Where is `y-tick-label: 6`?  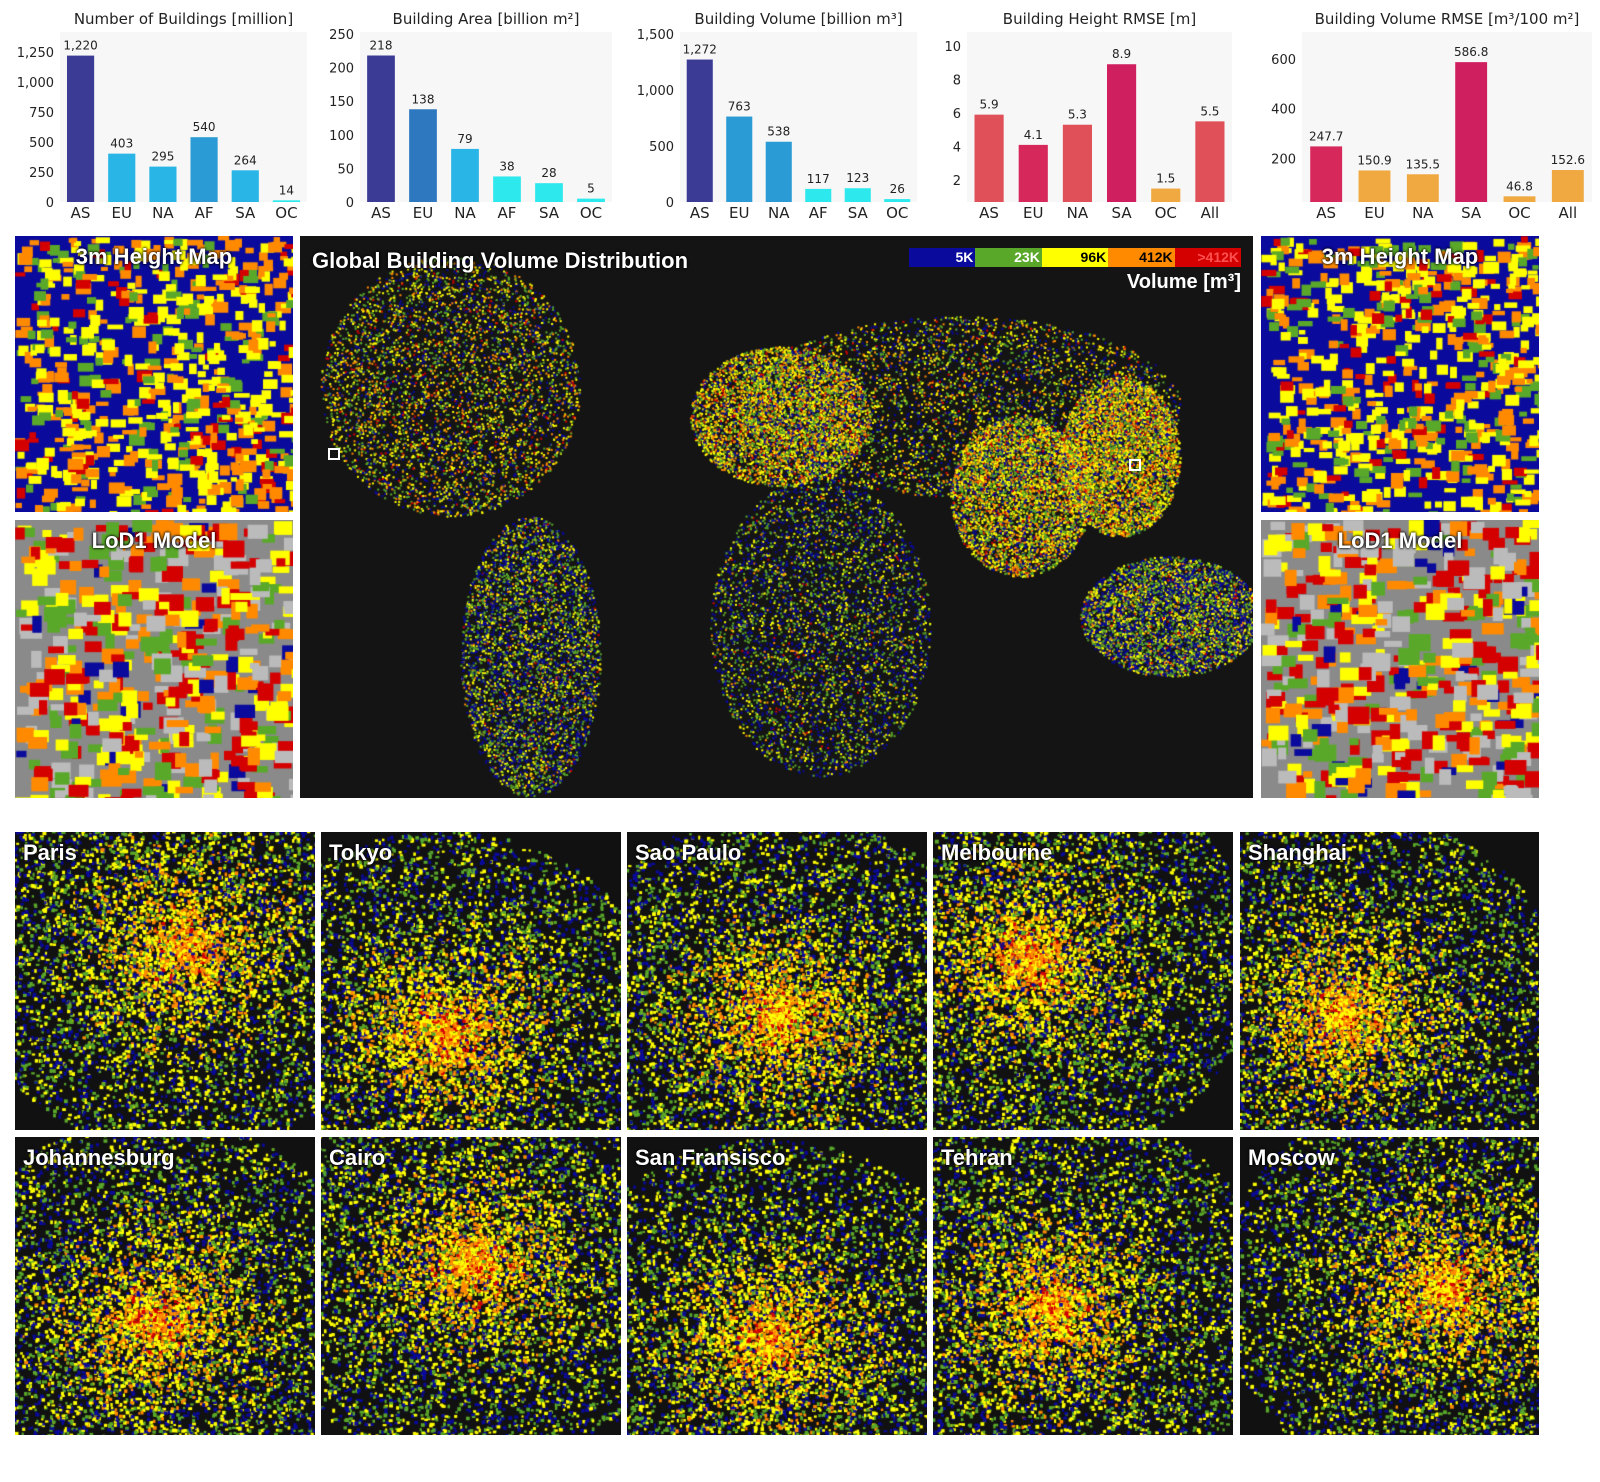
y-tick-label: 6 is located at coordinates (957, 114).